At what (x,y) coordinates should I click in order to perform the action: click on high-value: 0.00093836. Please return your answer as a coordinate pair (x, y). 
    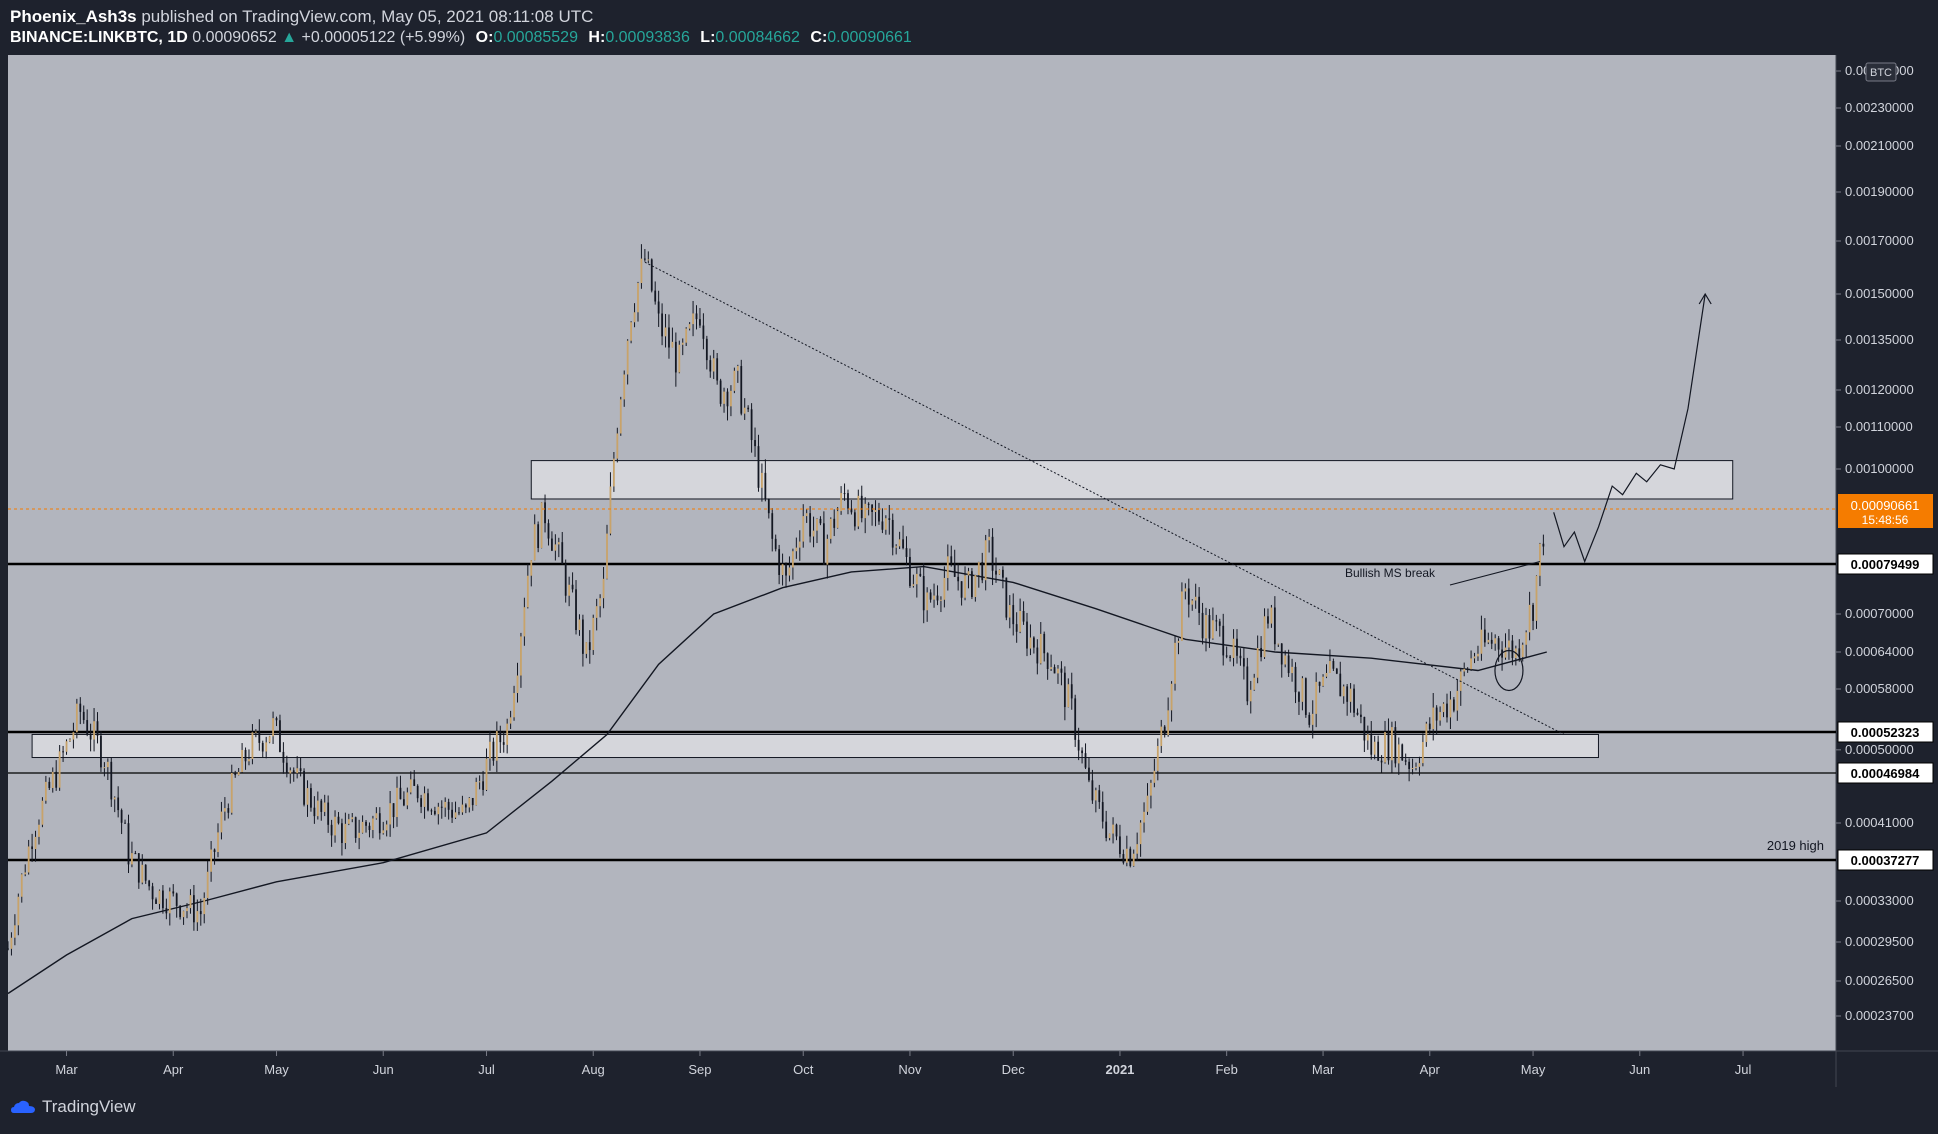
    Looking at the image, I should click on (647, 37).